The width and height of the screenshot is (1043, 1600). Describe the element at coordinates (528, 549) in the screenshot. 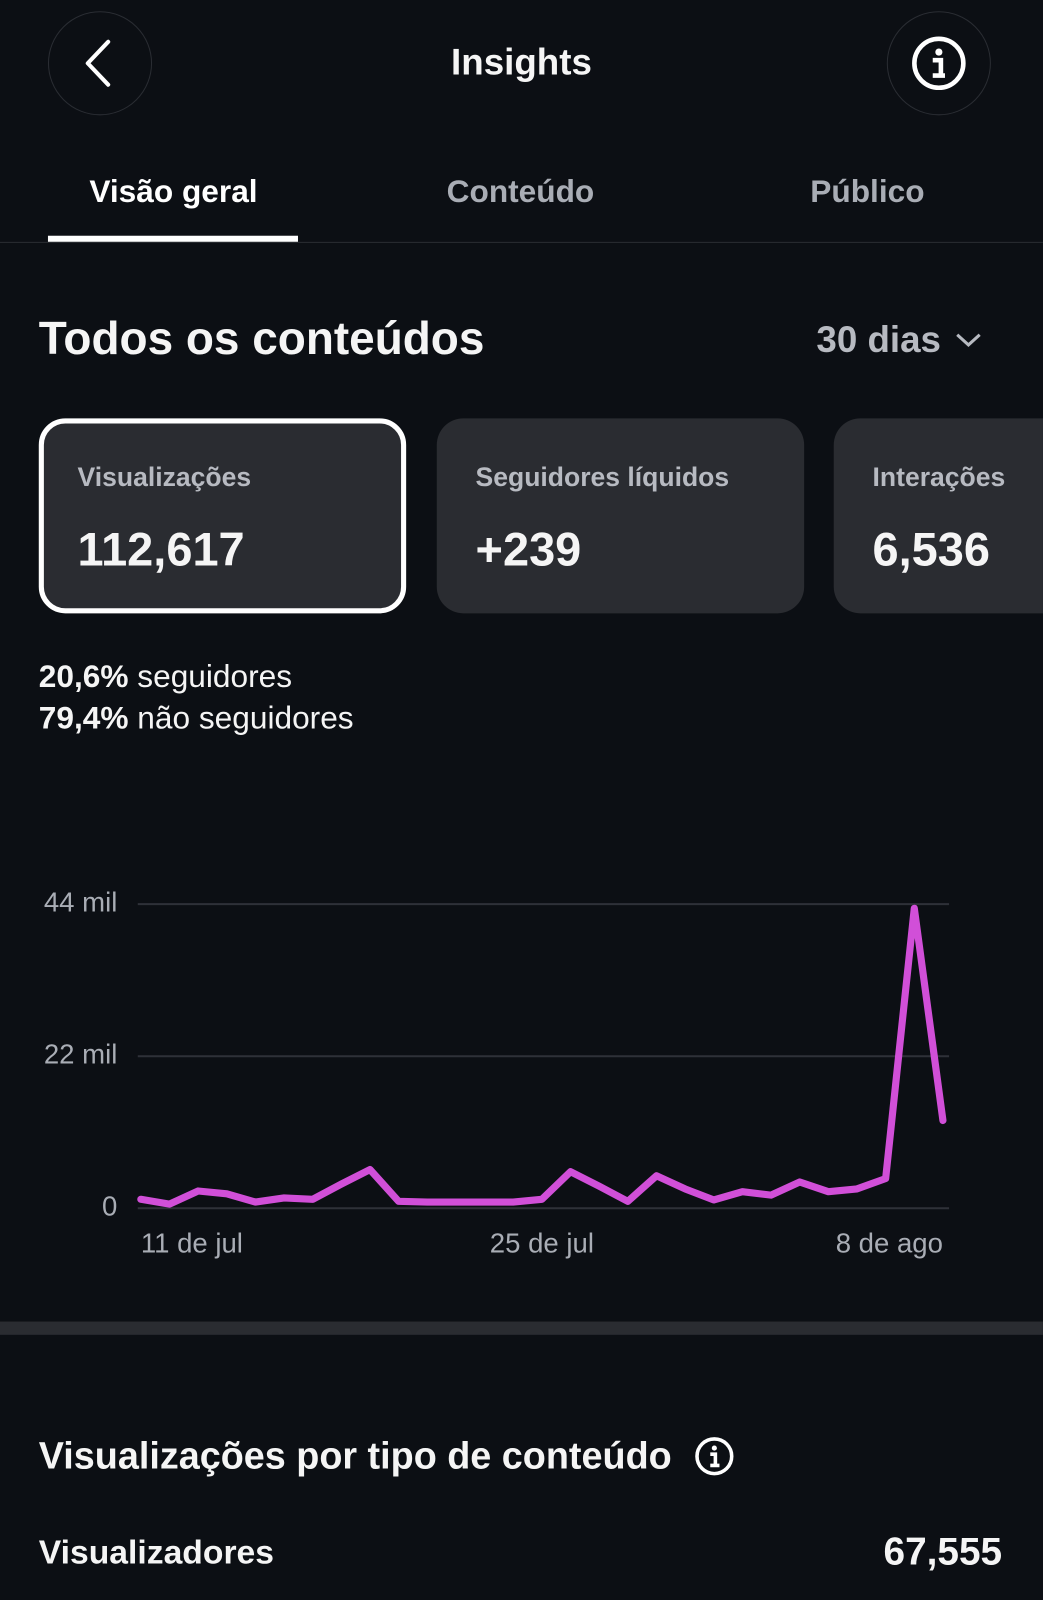

I see `card-value: +239` at that location.